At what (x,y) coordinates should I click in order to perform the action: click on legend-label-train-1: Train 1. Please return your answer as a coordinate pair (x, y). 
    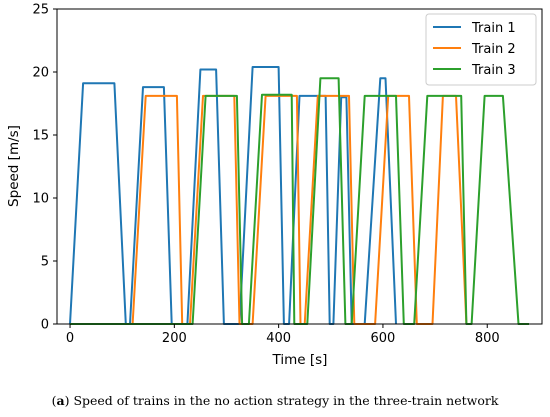
    Looking at the image, I should click on (493, 28).